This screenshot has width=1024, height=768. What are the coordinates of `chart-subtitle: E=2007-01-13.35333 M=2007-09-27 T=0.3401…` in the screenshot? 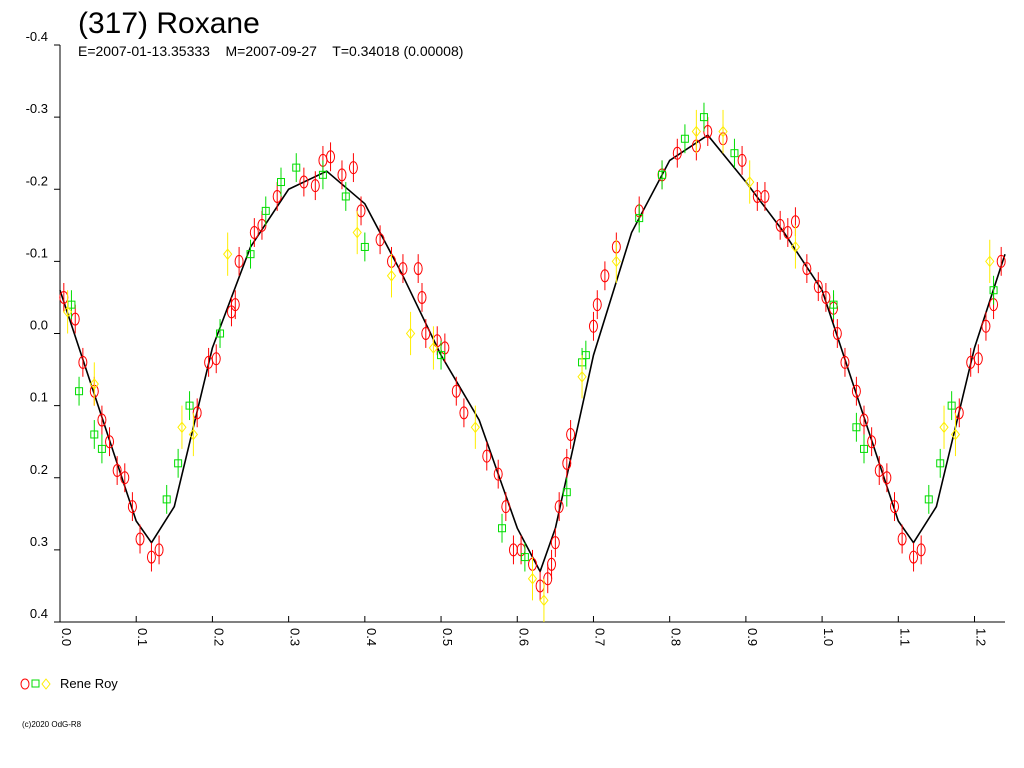 It's located at (270, 51).